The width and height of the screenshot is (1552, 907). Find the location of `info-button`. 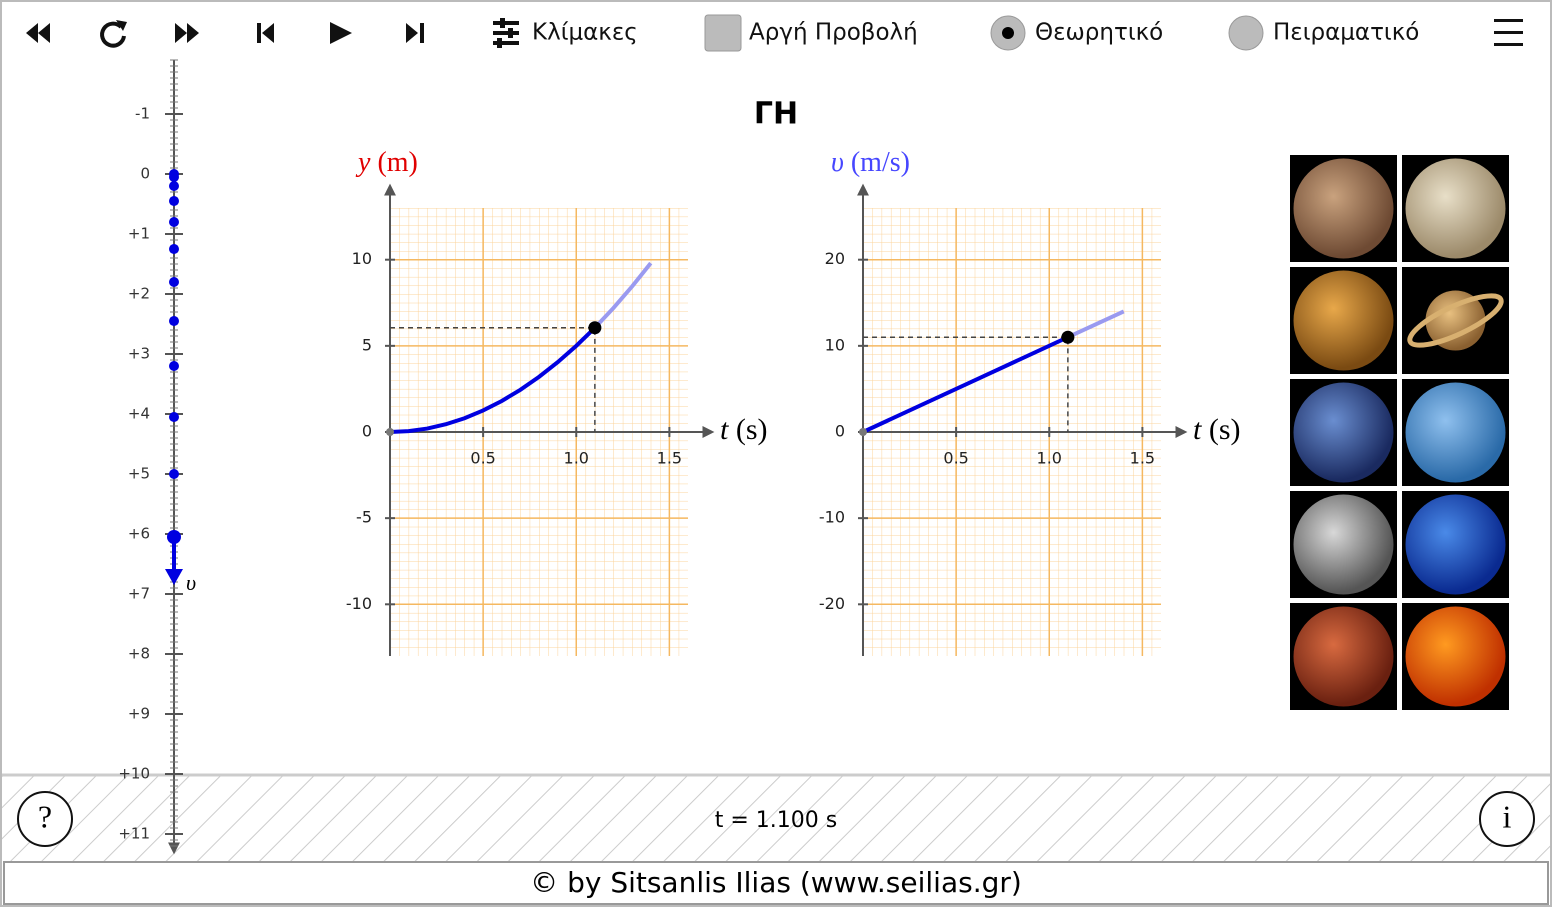

info-button is located at coordinates (1507, 819).